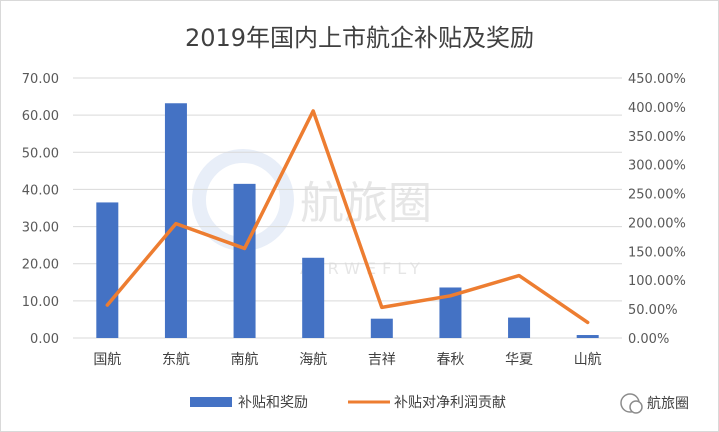  I want to click on y-axis-left: 0.00 10.00 20.00 30.00 40.00 50.00 60.00 70.00, so click(40, 209).